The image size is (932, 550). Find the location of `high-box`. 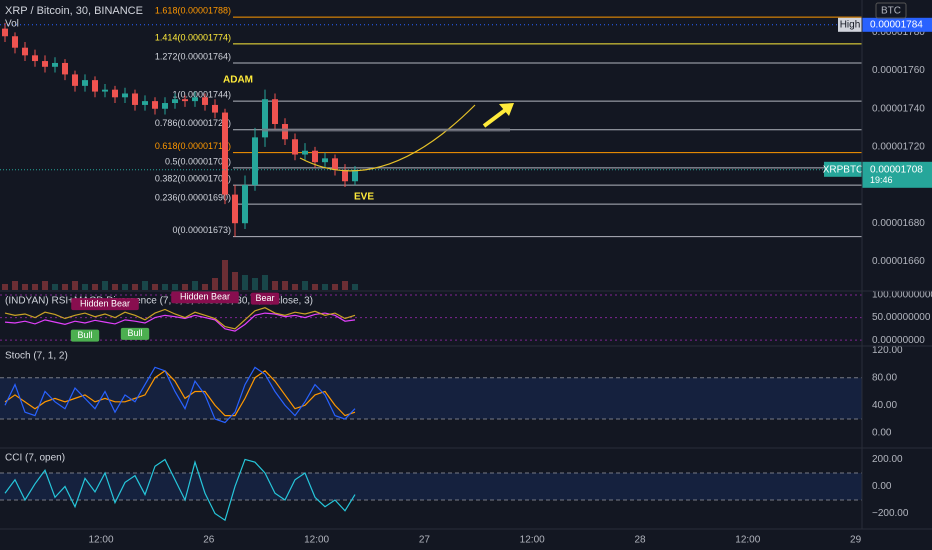

high-box is located at coordinates (897, 24).